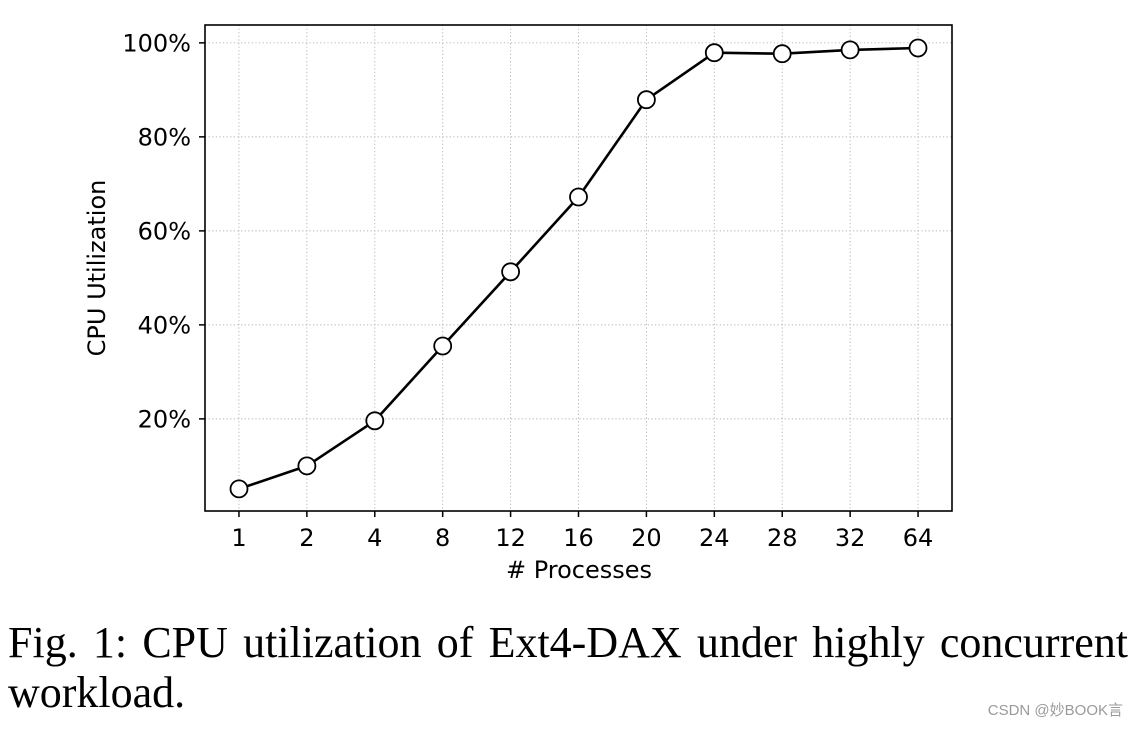 Image resolution: width=1137 pixels, height=729 pixels. I want to click on x-tick-label: 24, so click(714, 538).